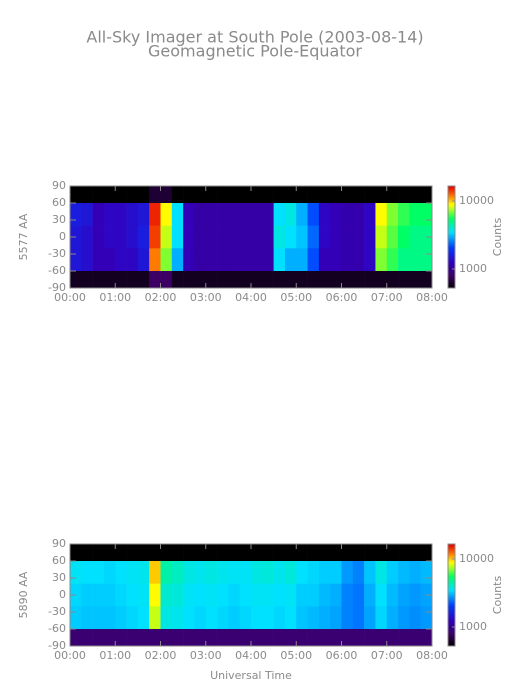 The image size is (510, 680). I want to click on y-tick-label: -30, so click(57, 253).